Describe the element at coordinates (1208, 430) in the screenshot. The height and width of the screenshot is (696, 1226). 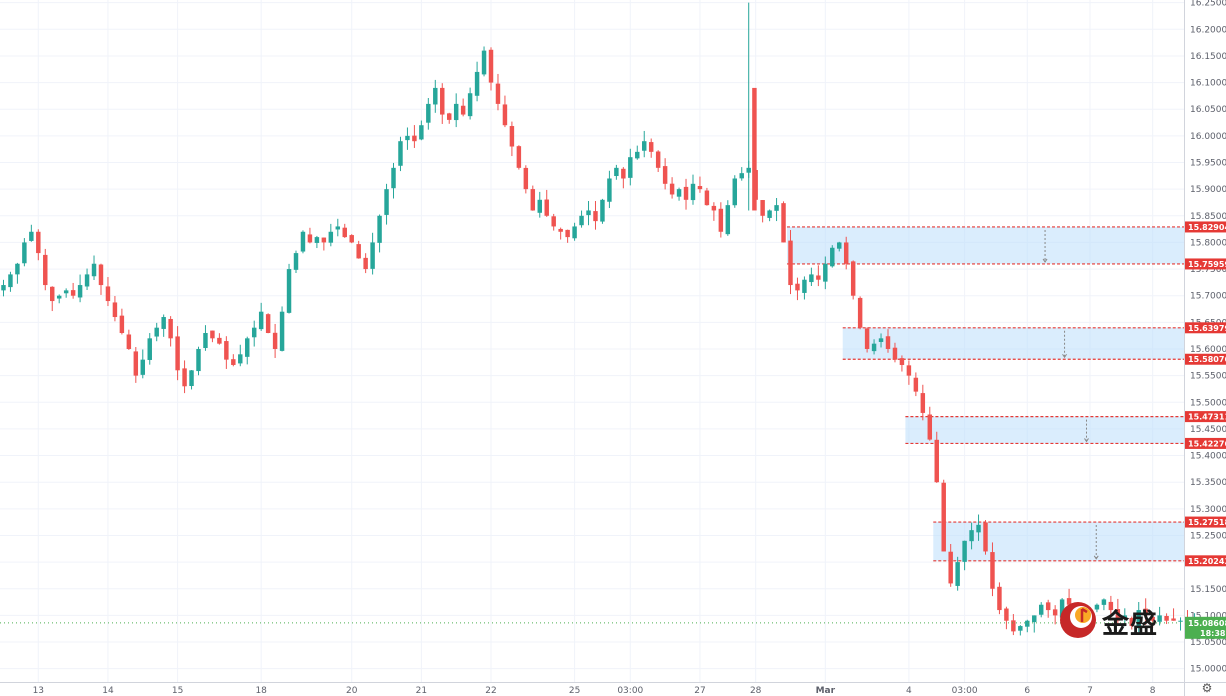
I see `price-tick-label: 15.45000` at that location.